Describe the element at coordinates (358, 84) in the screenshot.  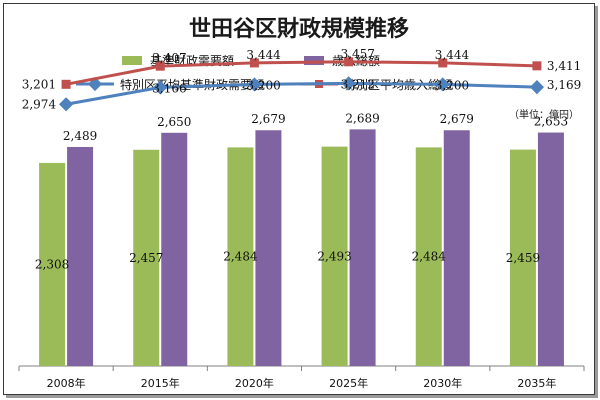
I see `data-label-avg-demand: 3,212` at that location.